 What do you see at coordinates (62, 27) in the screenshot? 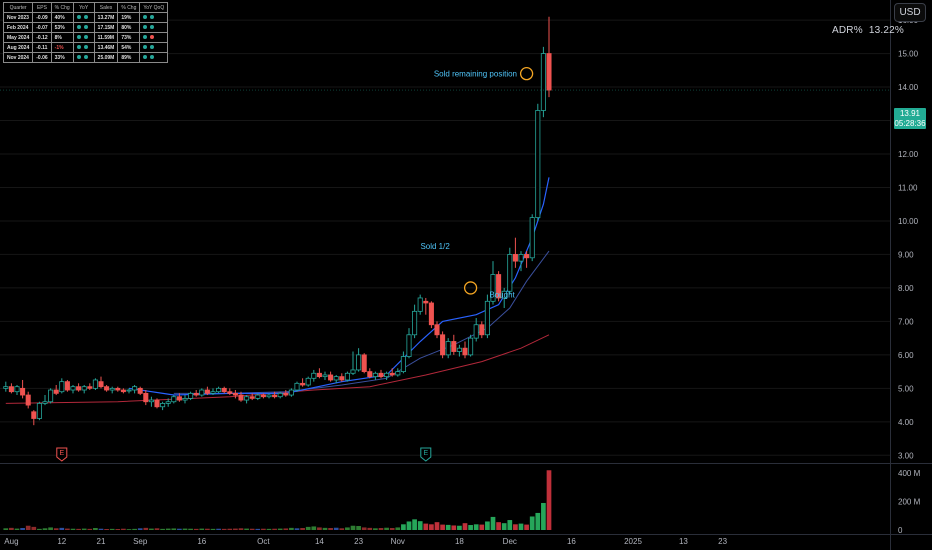
I see `eps-chg-cell: 53%` at bounding box center [62, 27].